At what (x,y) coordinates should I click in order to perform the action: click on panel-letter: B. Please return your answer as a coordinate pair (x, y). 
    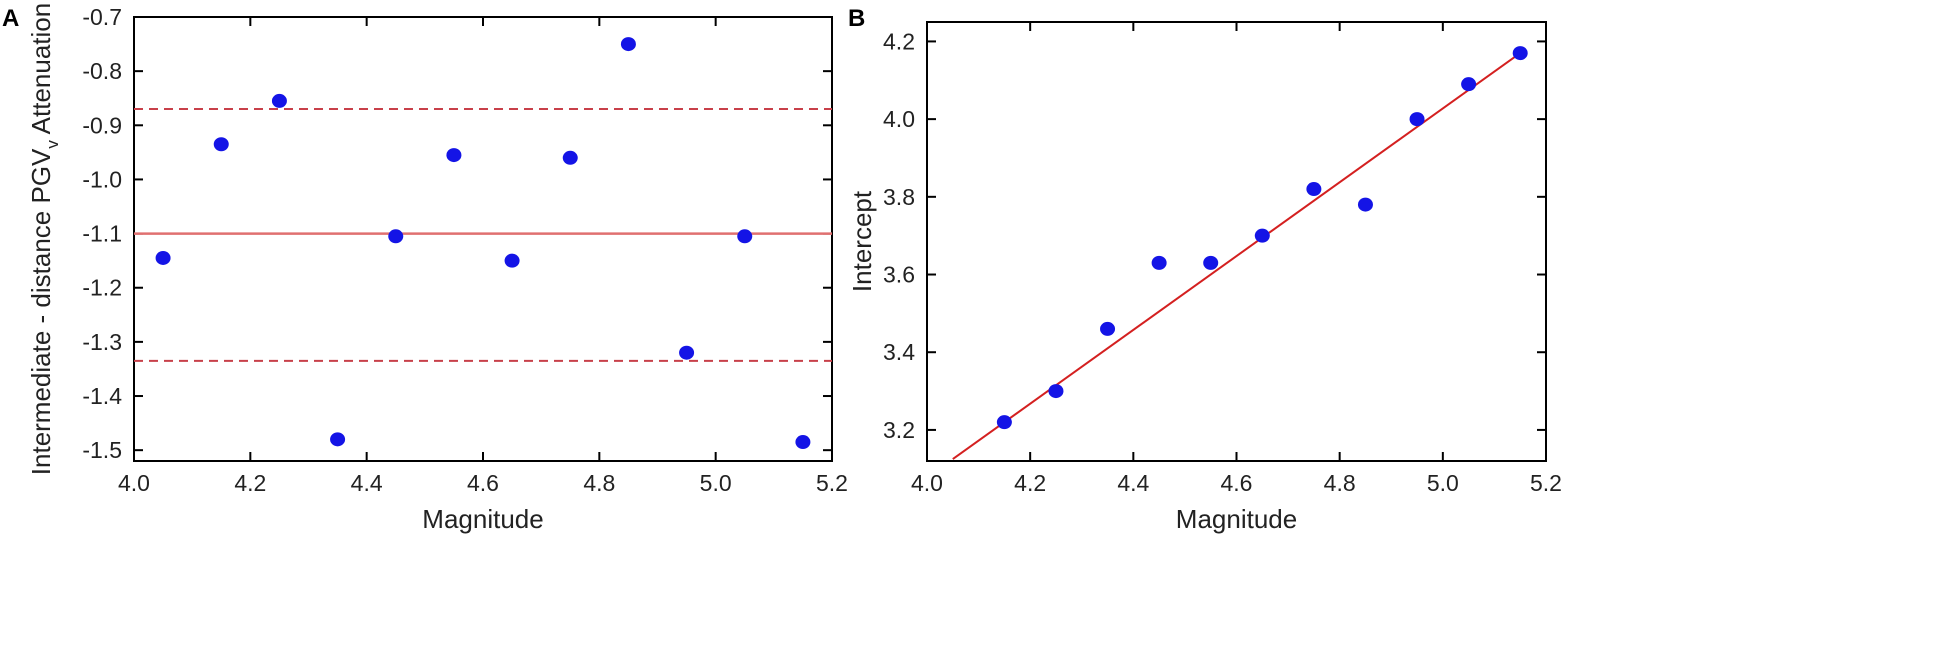
    Looking at the image, I should click on (856, 18).